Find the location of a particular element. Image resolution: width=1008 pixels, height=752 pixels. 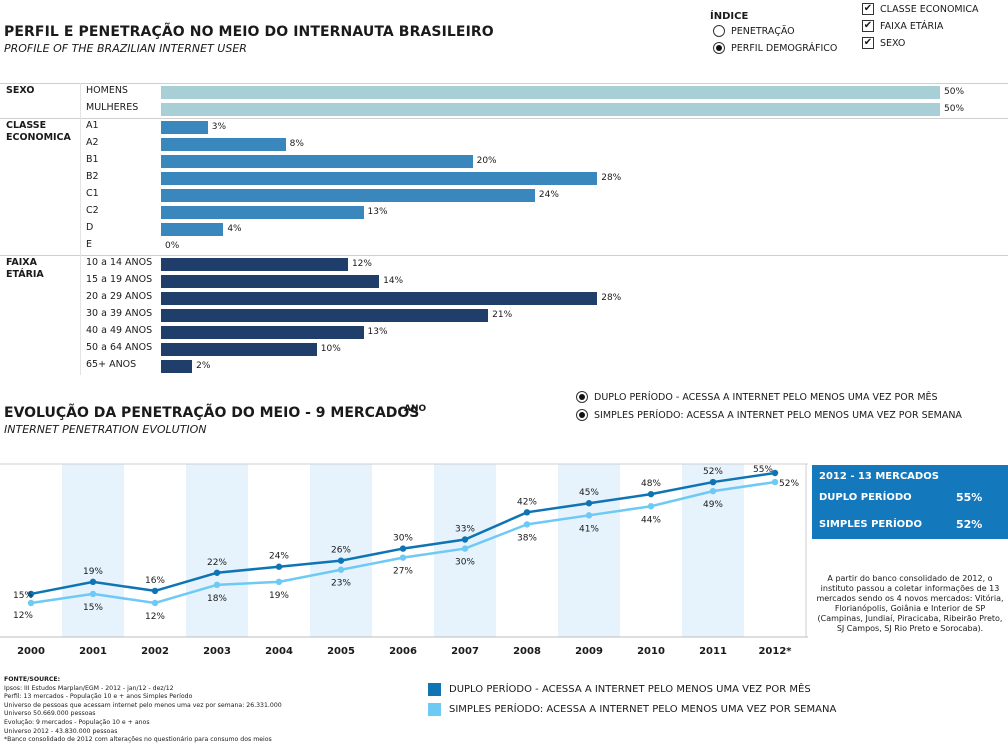

category-label: D is located at coordinates (90, 227).